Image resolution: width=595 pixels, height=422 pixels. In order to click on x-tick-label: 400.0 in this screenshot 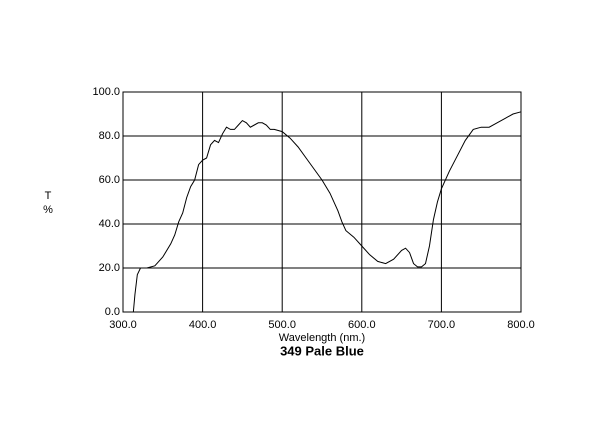, I will do `click(203, 325)`.